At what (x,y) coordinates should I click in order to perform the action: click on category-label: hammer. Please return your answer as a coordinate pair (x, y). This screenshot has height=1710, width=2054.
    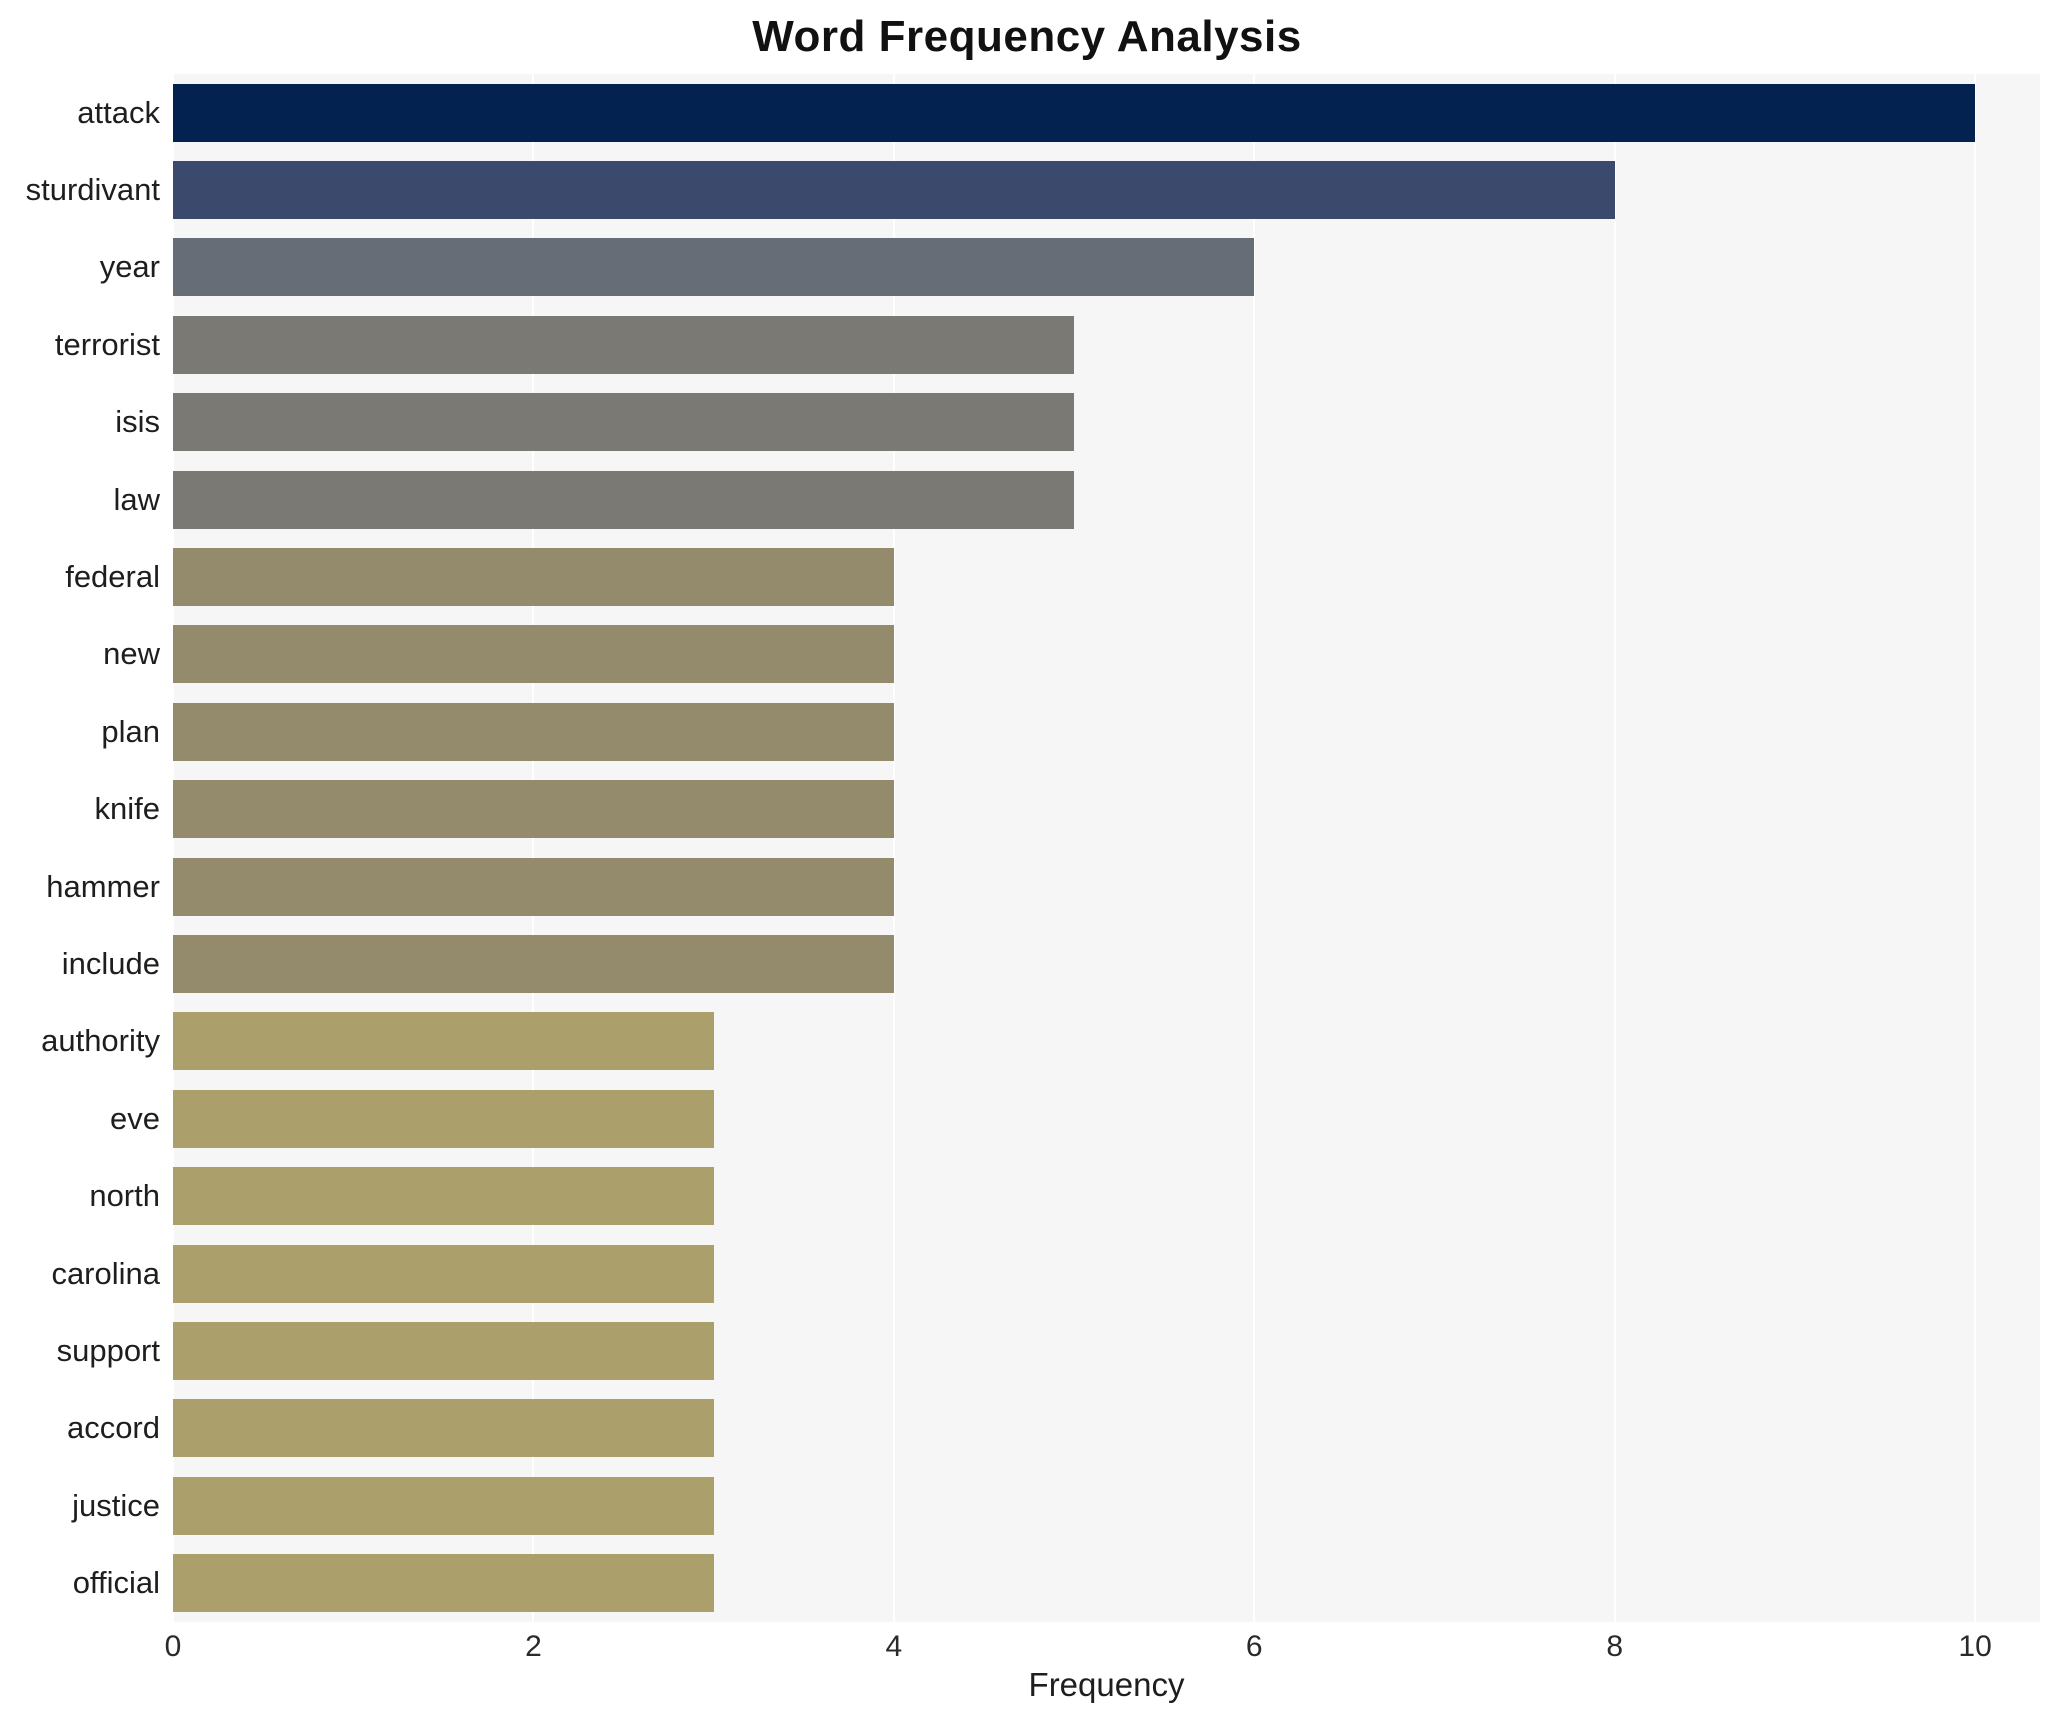
    Looking at the image, I should click on (103, 886).